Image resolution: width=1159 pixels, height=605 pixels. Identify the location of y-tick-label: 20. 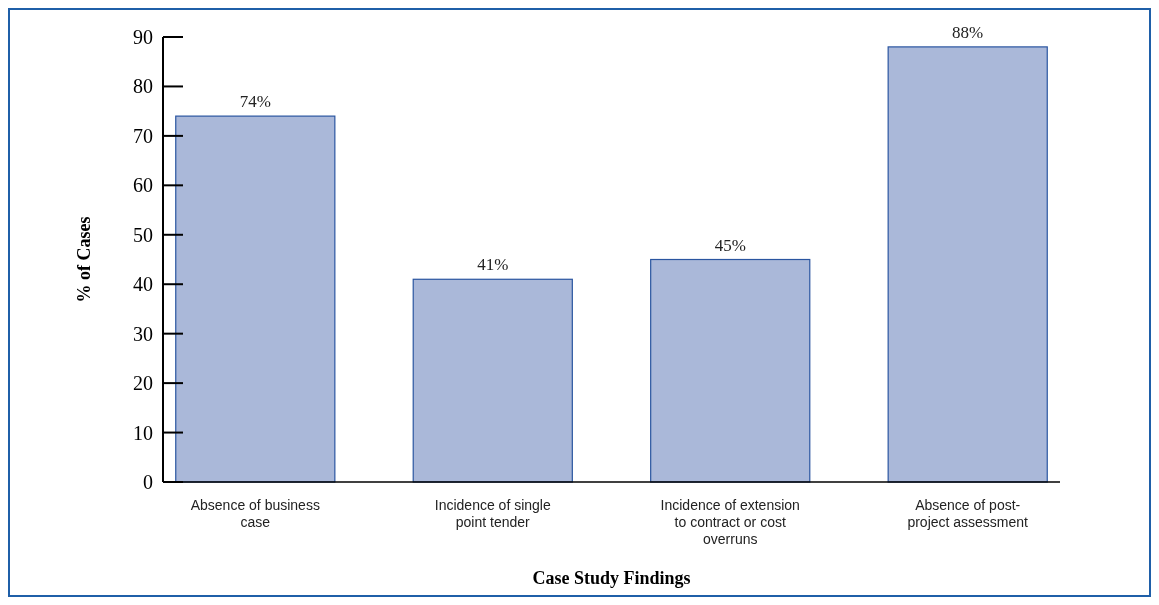
(143, 383).